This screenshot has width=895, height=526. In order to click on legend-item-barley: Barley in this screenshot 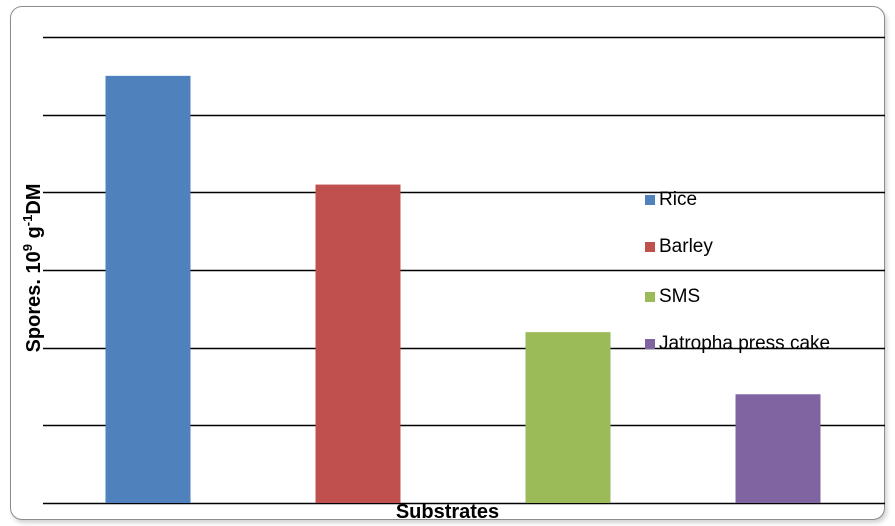, I will do `click(679, 247)`.